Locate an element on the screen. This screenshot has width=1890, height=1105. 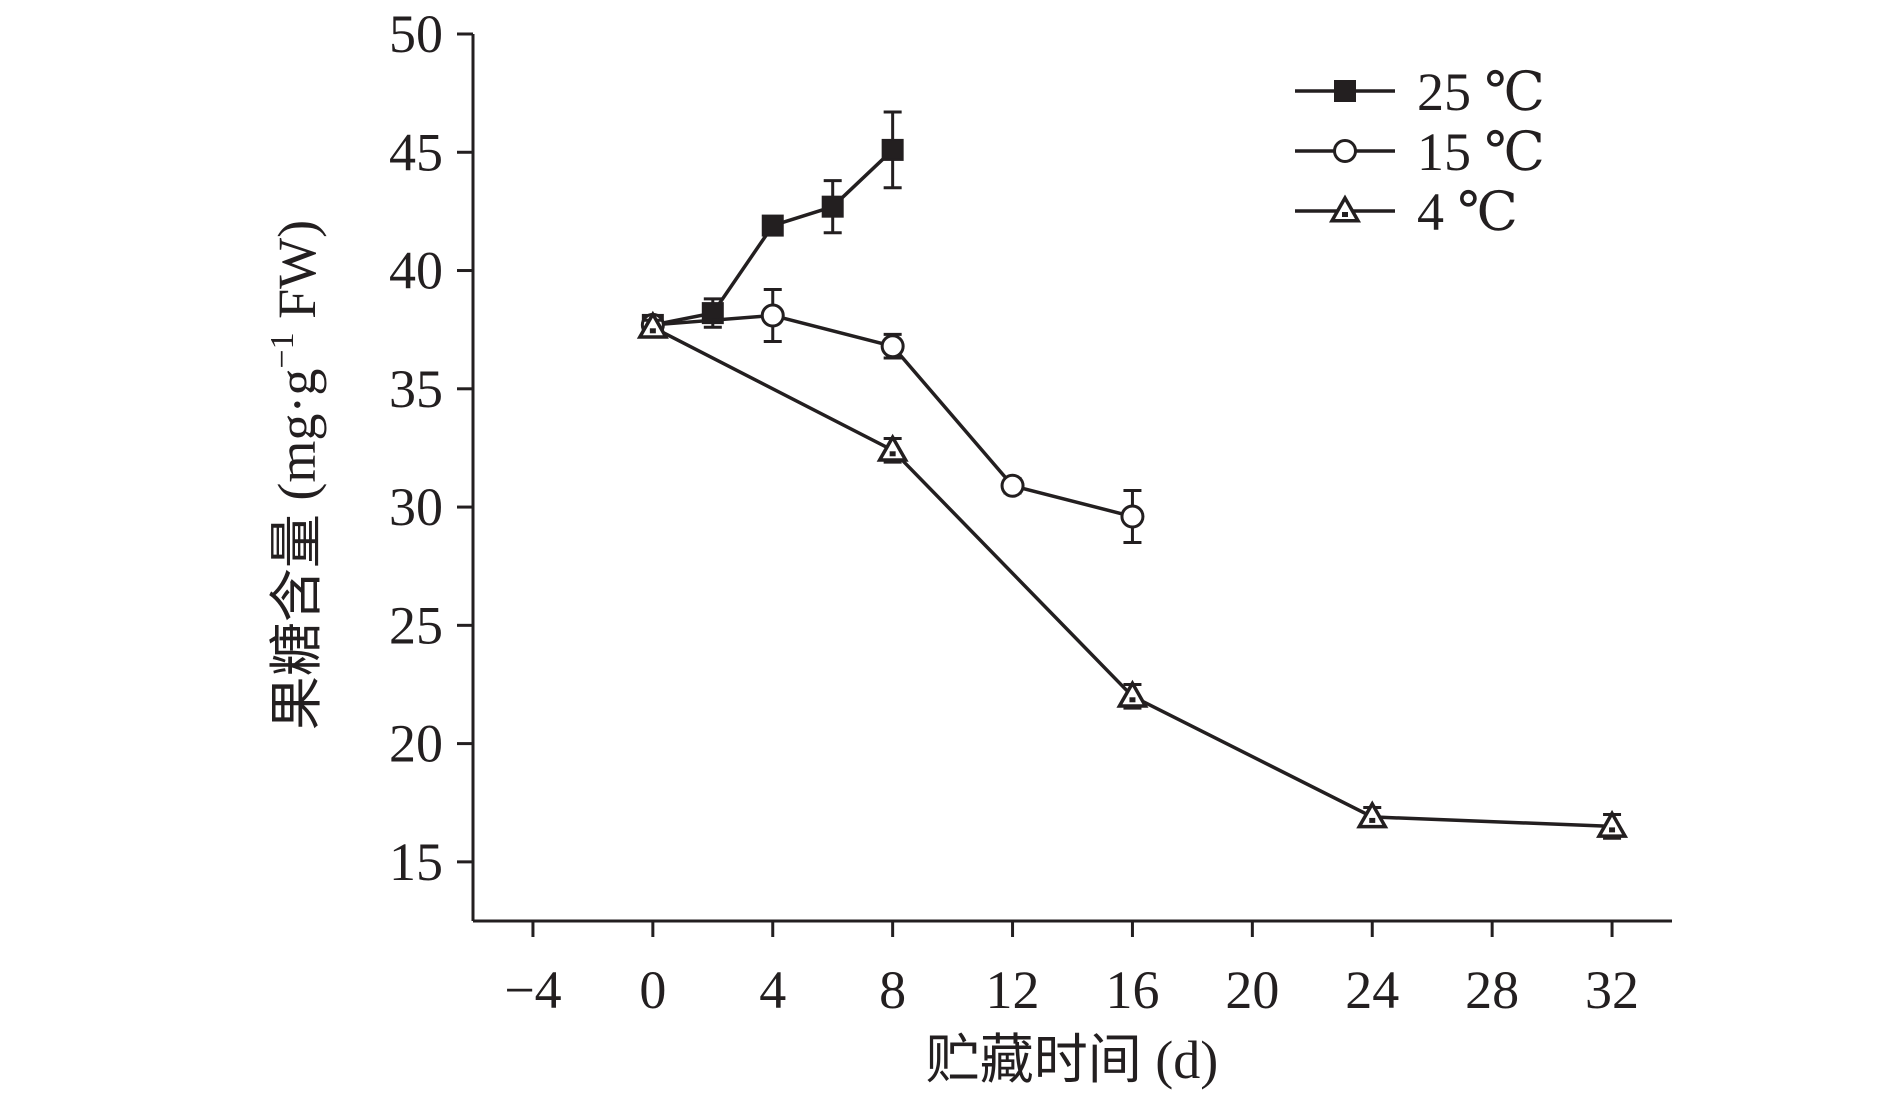
legend: 25 ℃15 ℃4 ℃ is located at coordinates (1420, 152).